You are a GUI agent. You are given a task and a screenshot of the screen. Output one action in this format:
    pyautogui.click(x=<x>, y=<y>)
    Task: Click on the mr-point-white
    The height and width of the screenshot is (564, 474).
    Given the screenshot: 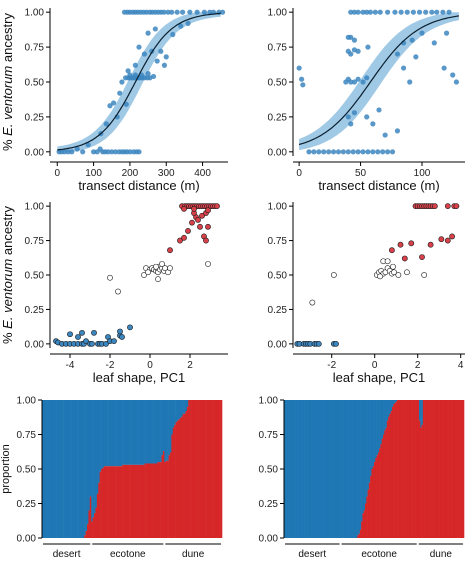 What is the action you would take?
    pyautogui.click(x=380, y=276)
    